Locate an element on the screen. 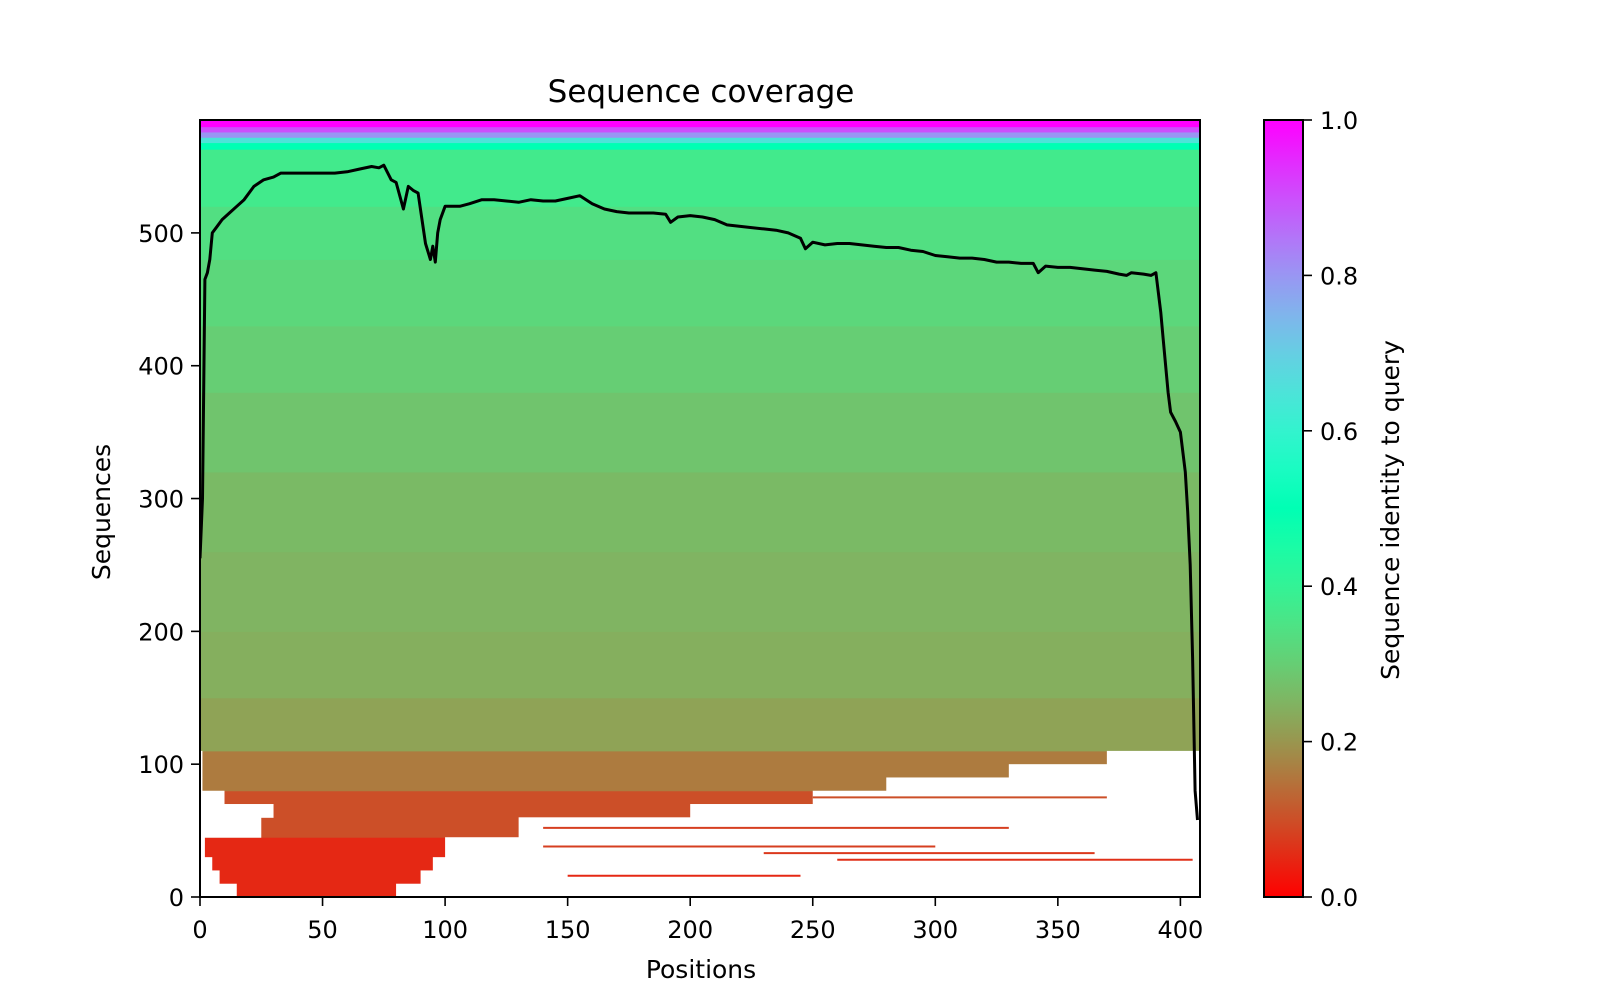 The image size is (1600, 1000). x-tick-label-200: 200 is located at coordinates (690, 930).